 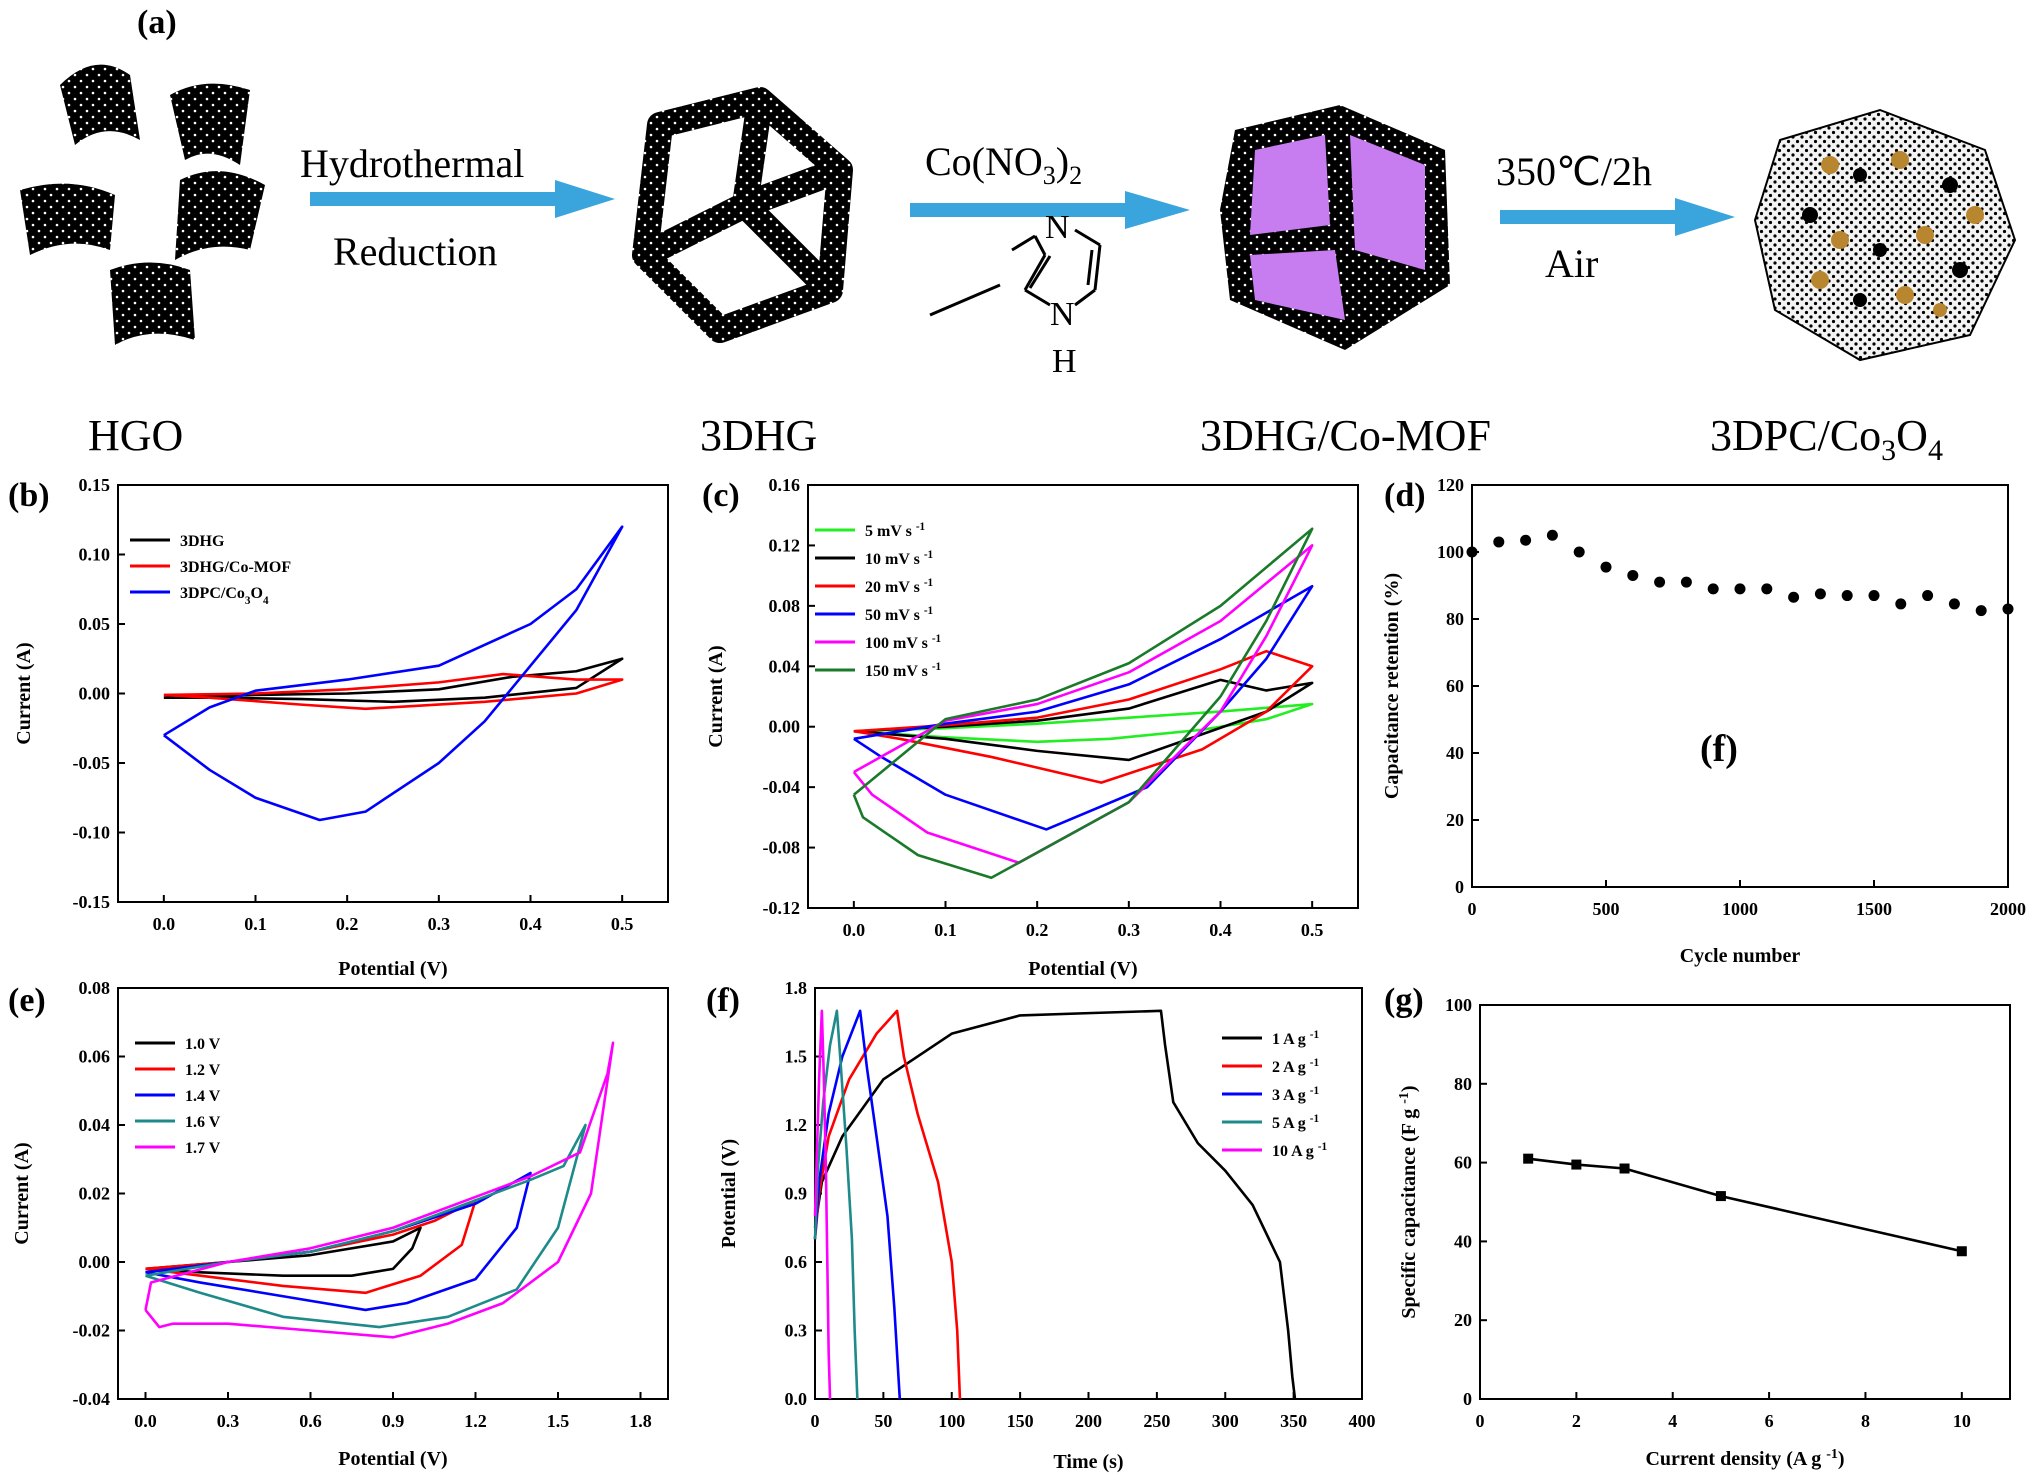 What do you see at coordinates (895, 530) in the screenshot?
I see `legend-label: 5 mV s -1` at bounding box center [895, 530].